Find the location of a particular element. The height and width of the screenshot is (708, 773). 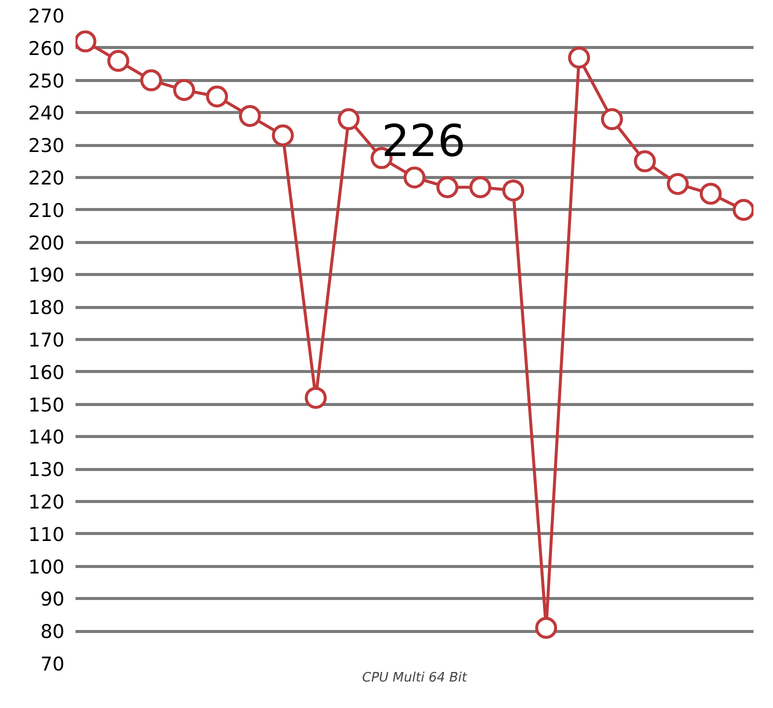

y-tick-label: 70 is located at coordinates (52, 665).